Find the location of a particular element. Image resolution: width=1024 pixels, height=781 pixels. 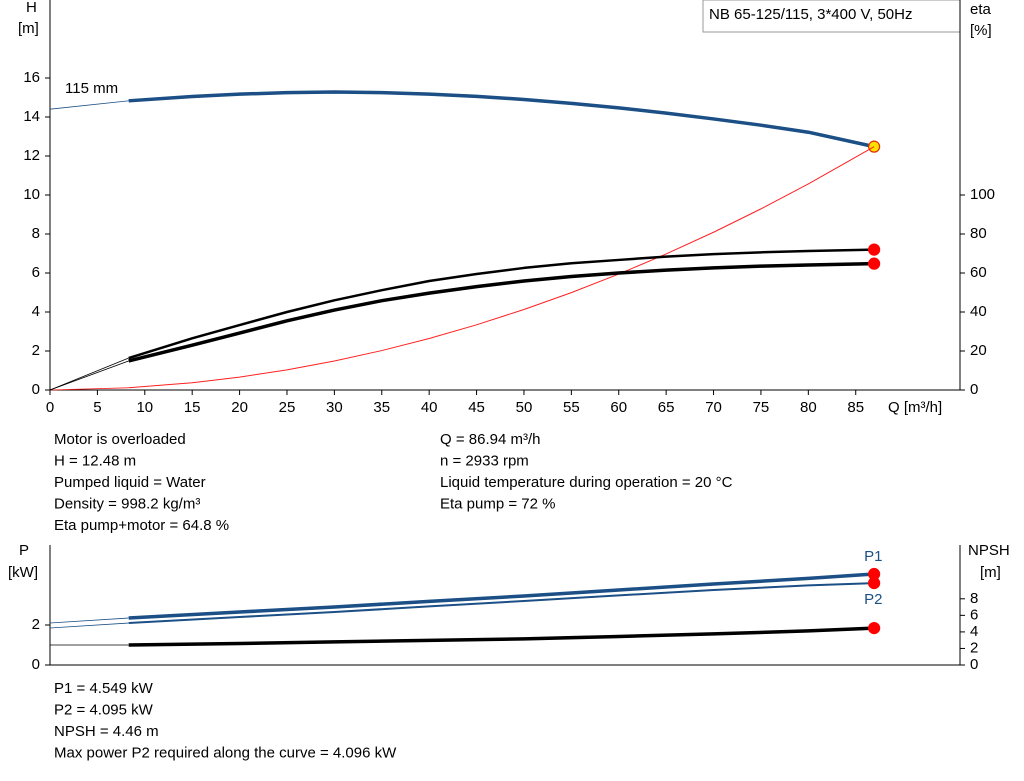

info-text: P1 = 4.549 kW is located at coordinates (104, 688).